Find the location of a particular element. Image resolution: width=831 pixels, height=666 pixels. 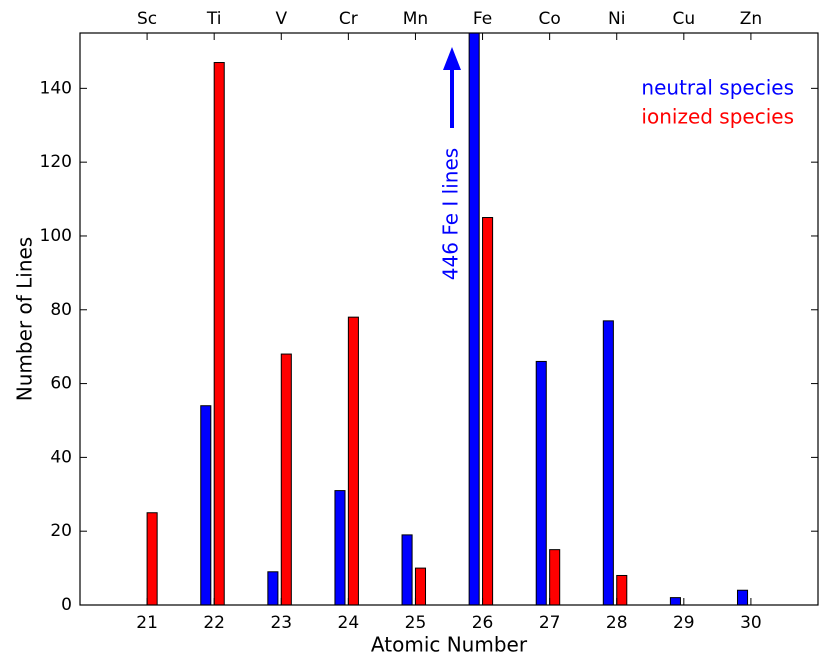

y-tick-label: 0 is located at coordinates (66, 605).